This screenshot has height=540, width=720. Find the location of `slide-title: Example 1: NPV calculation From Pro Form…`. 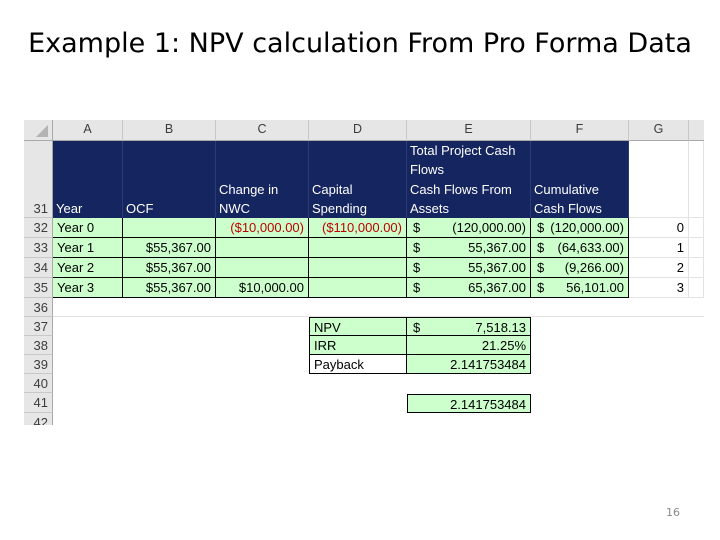

slide-title: Example 1: NPV calculation From Pro Form… is located at coordinates (360, 43).